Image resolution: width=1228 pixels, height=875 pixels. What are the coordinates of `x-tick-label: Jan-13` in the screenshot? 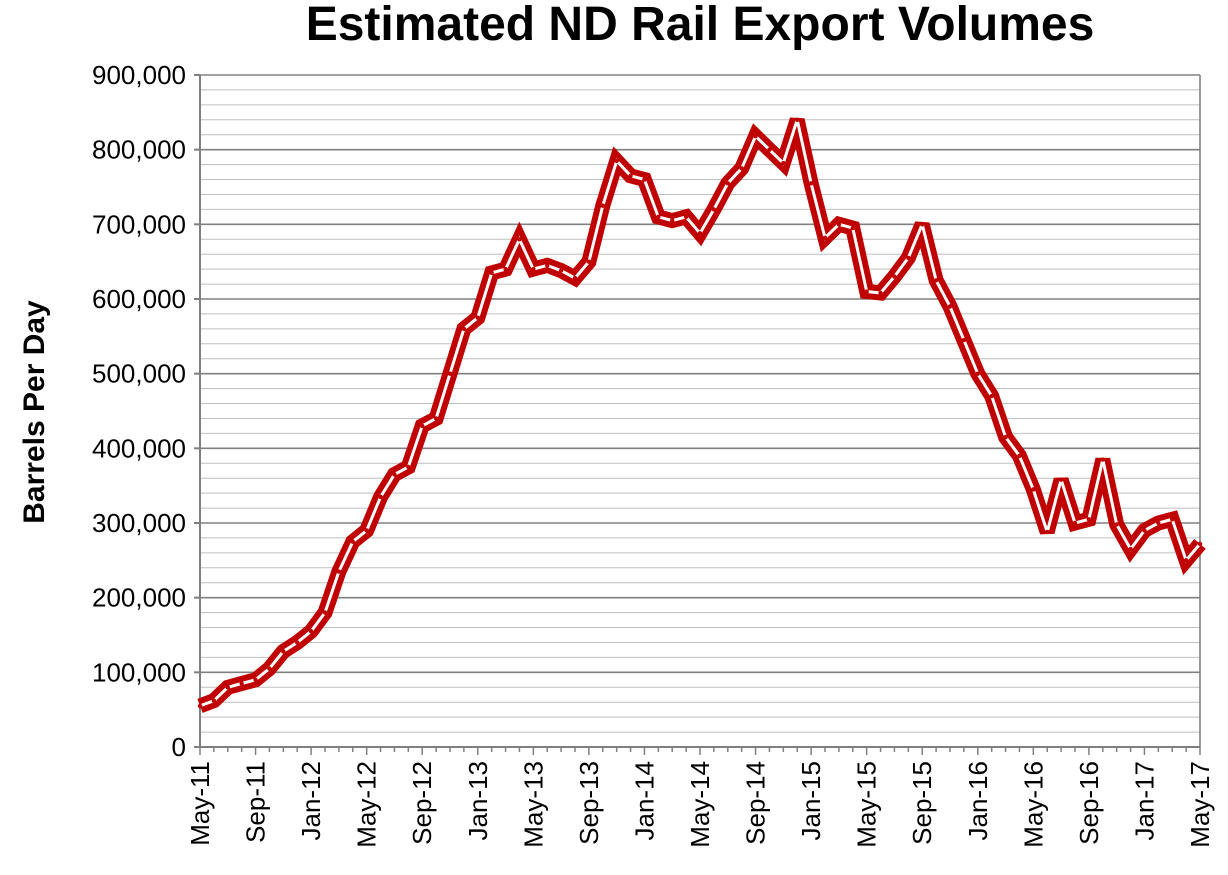 It's located at (478, 801).